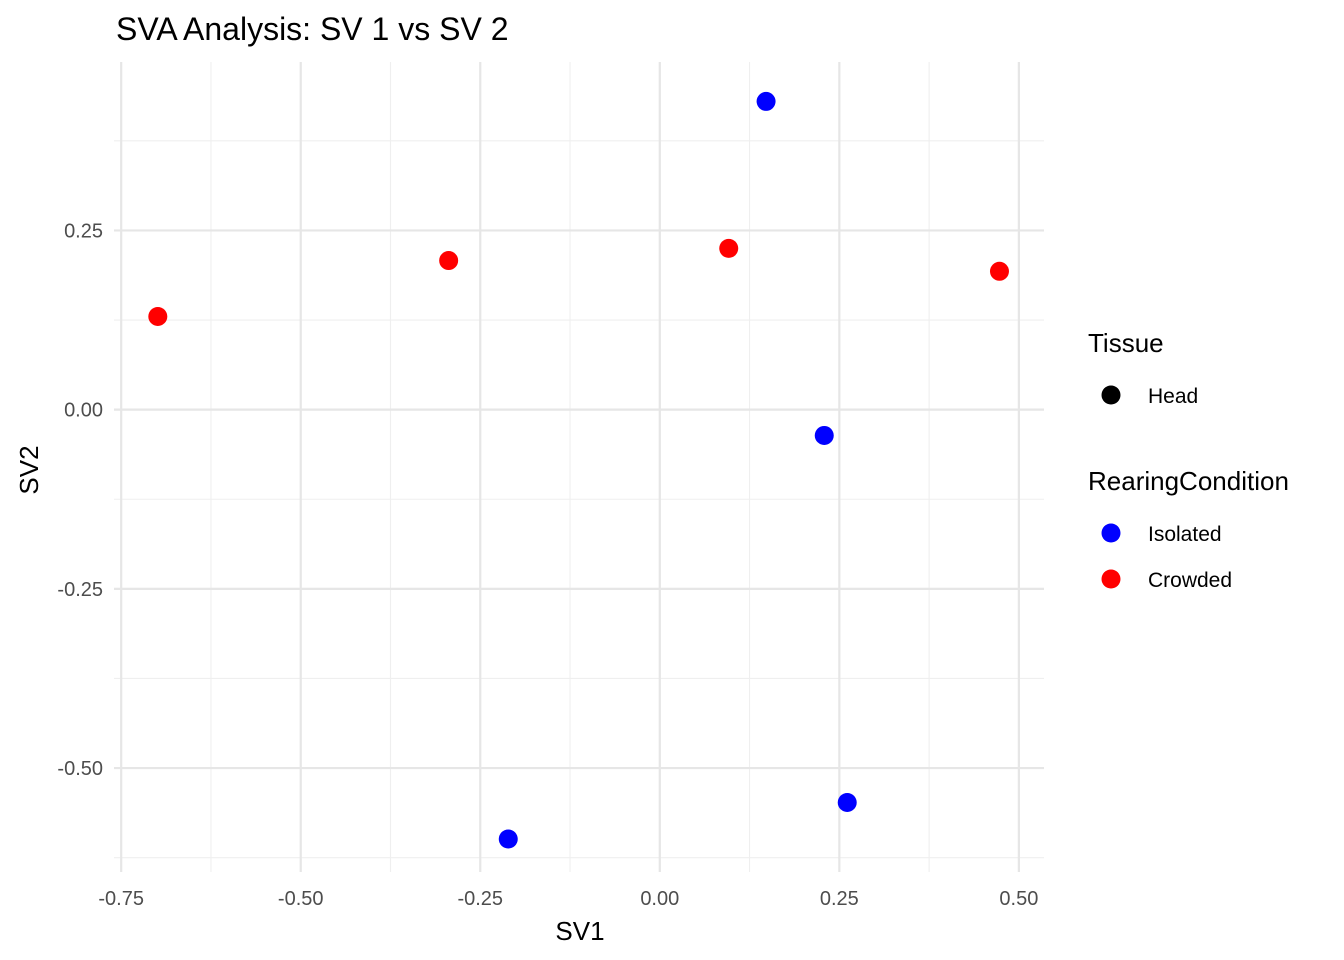  What do you see at coordinates (83, 411) in the screenshot?
I see `y-tick-label: 0.00` at bounding box center [83, 411].